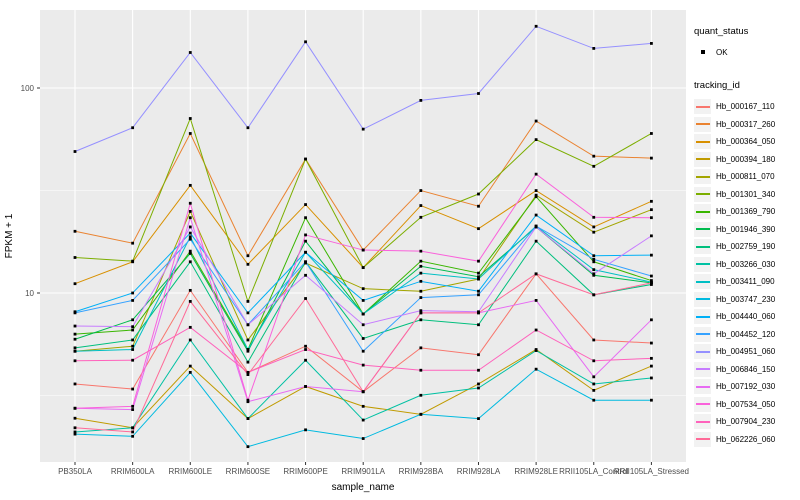 This screenshot has height=500, width=800. Describe the element at coordinates (746, 212) in the screenshot. I see `legend-item-Hb_001369_790: Hb_001369_790` at that location.